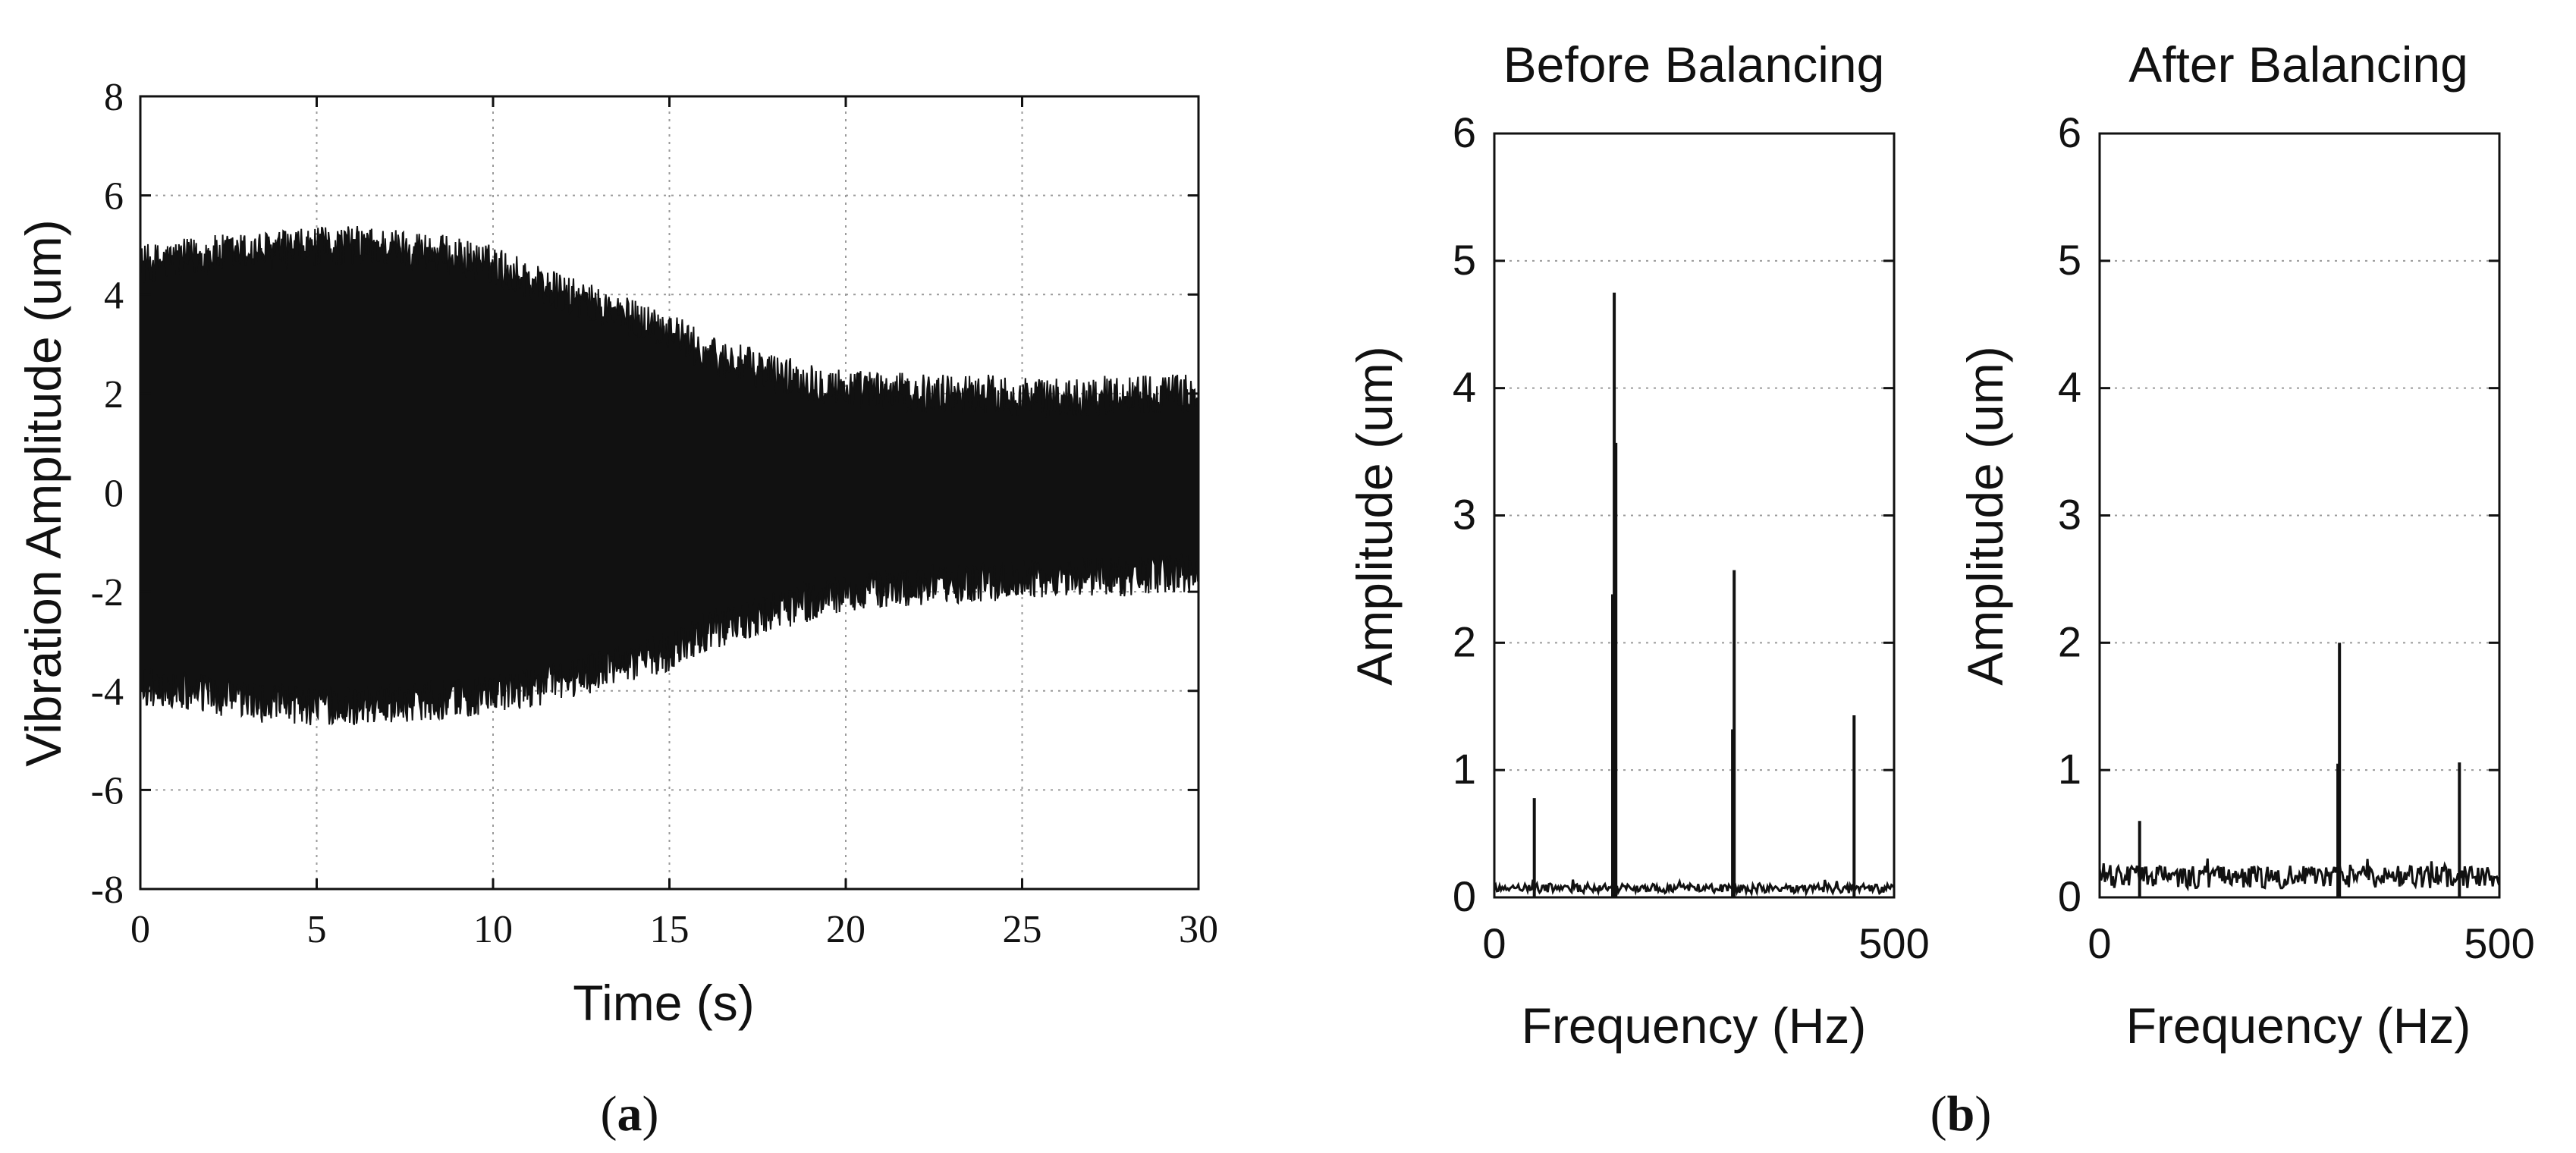  What do you see at coordinates (1694, 64) in the screenshot?
I see `before-balancing-title: Before Balancing` at bounding box center [1694, 64].